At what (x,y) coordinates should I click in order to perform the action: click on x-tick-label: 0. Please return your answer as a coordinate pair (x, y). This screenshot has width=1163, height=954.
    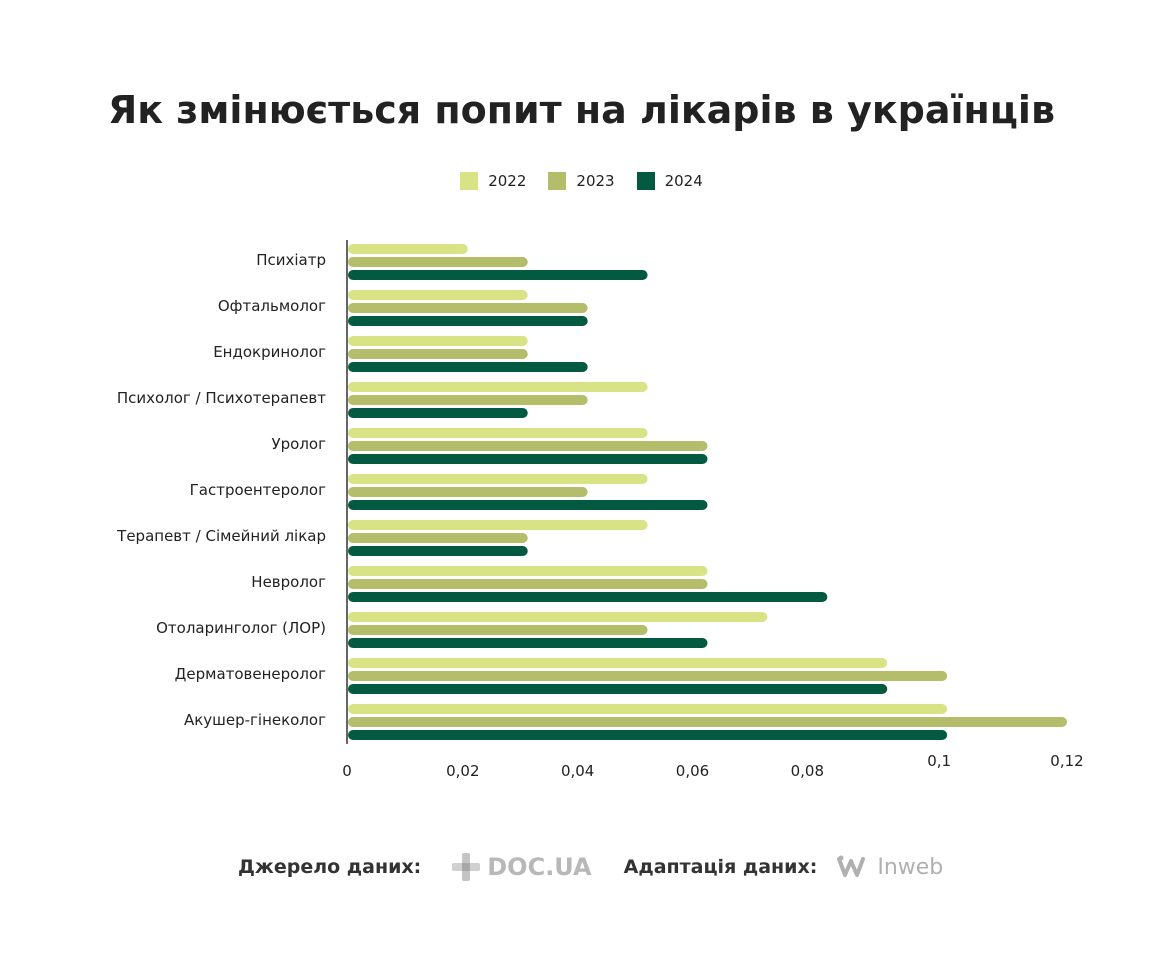
    Looking at the image, I should click on (347, 771).